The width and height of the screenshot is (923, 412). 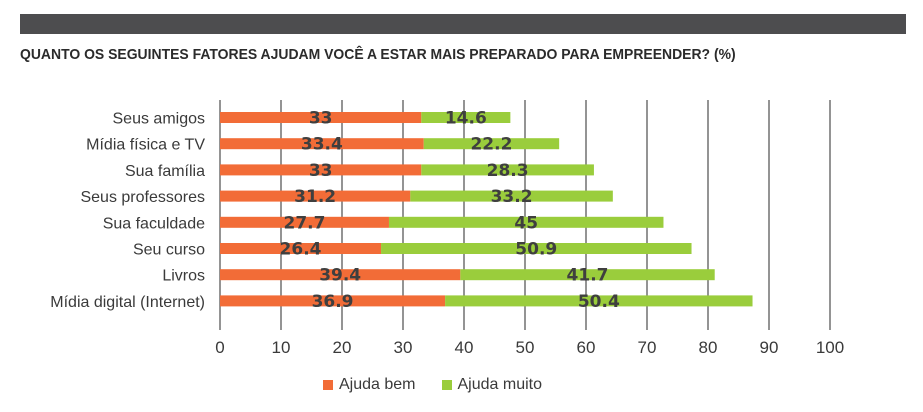 I want to click on x-tick-label: 90, so click(x=769, y=347).